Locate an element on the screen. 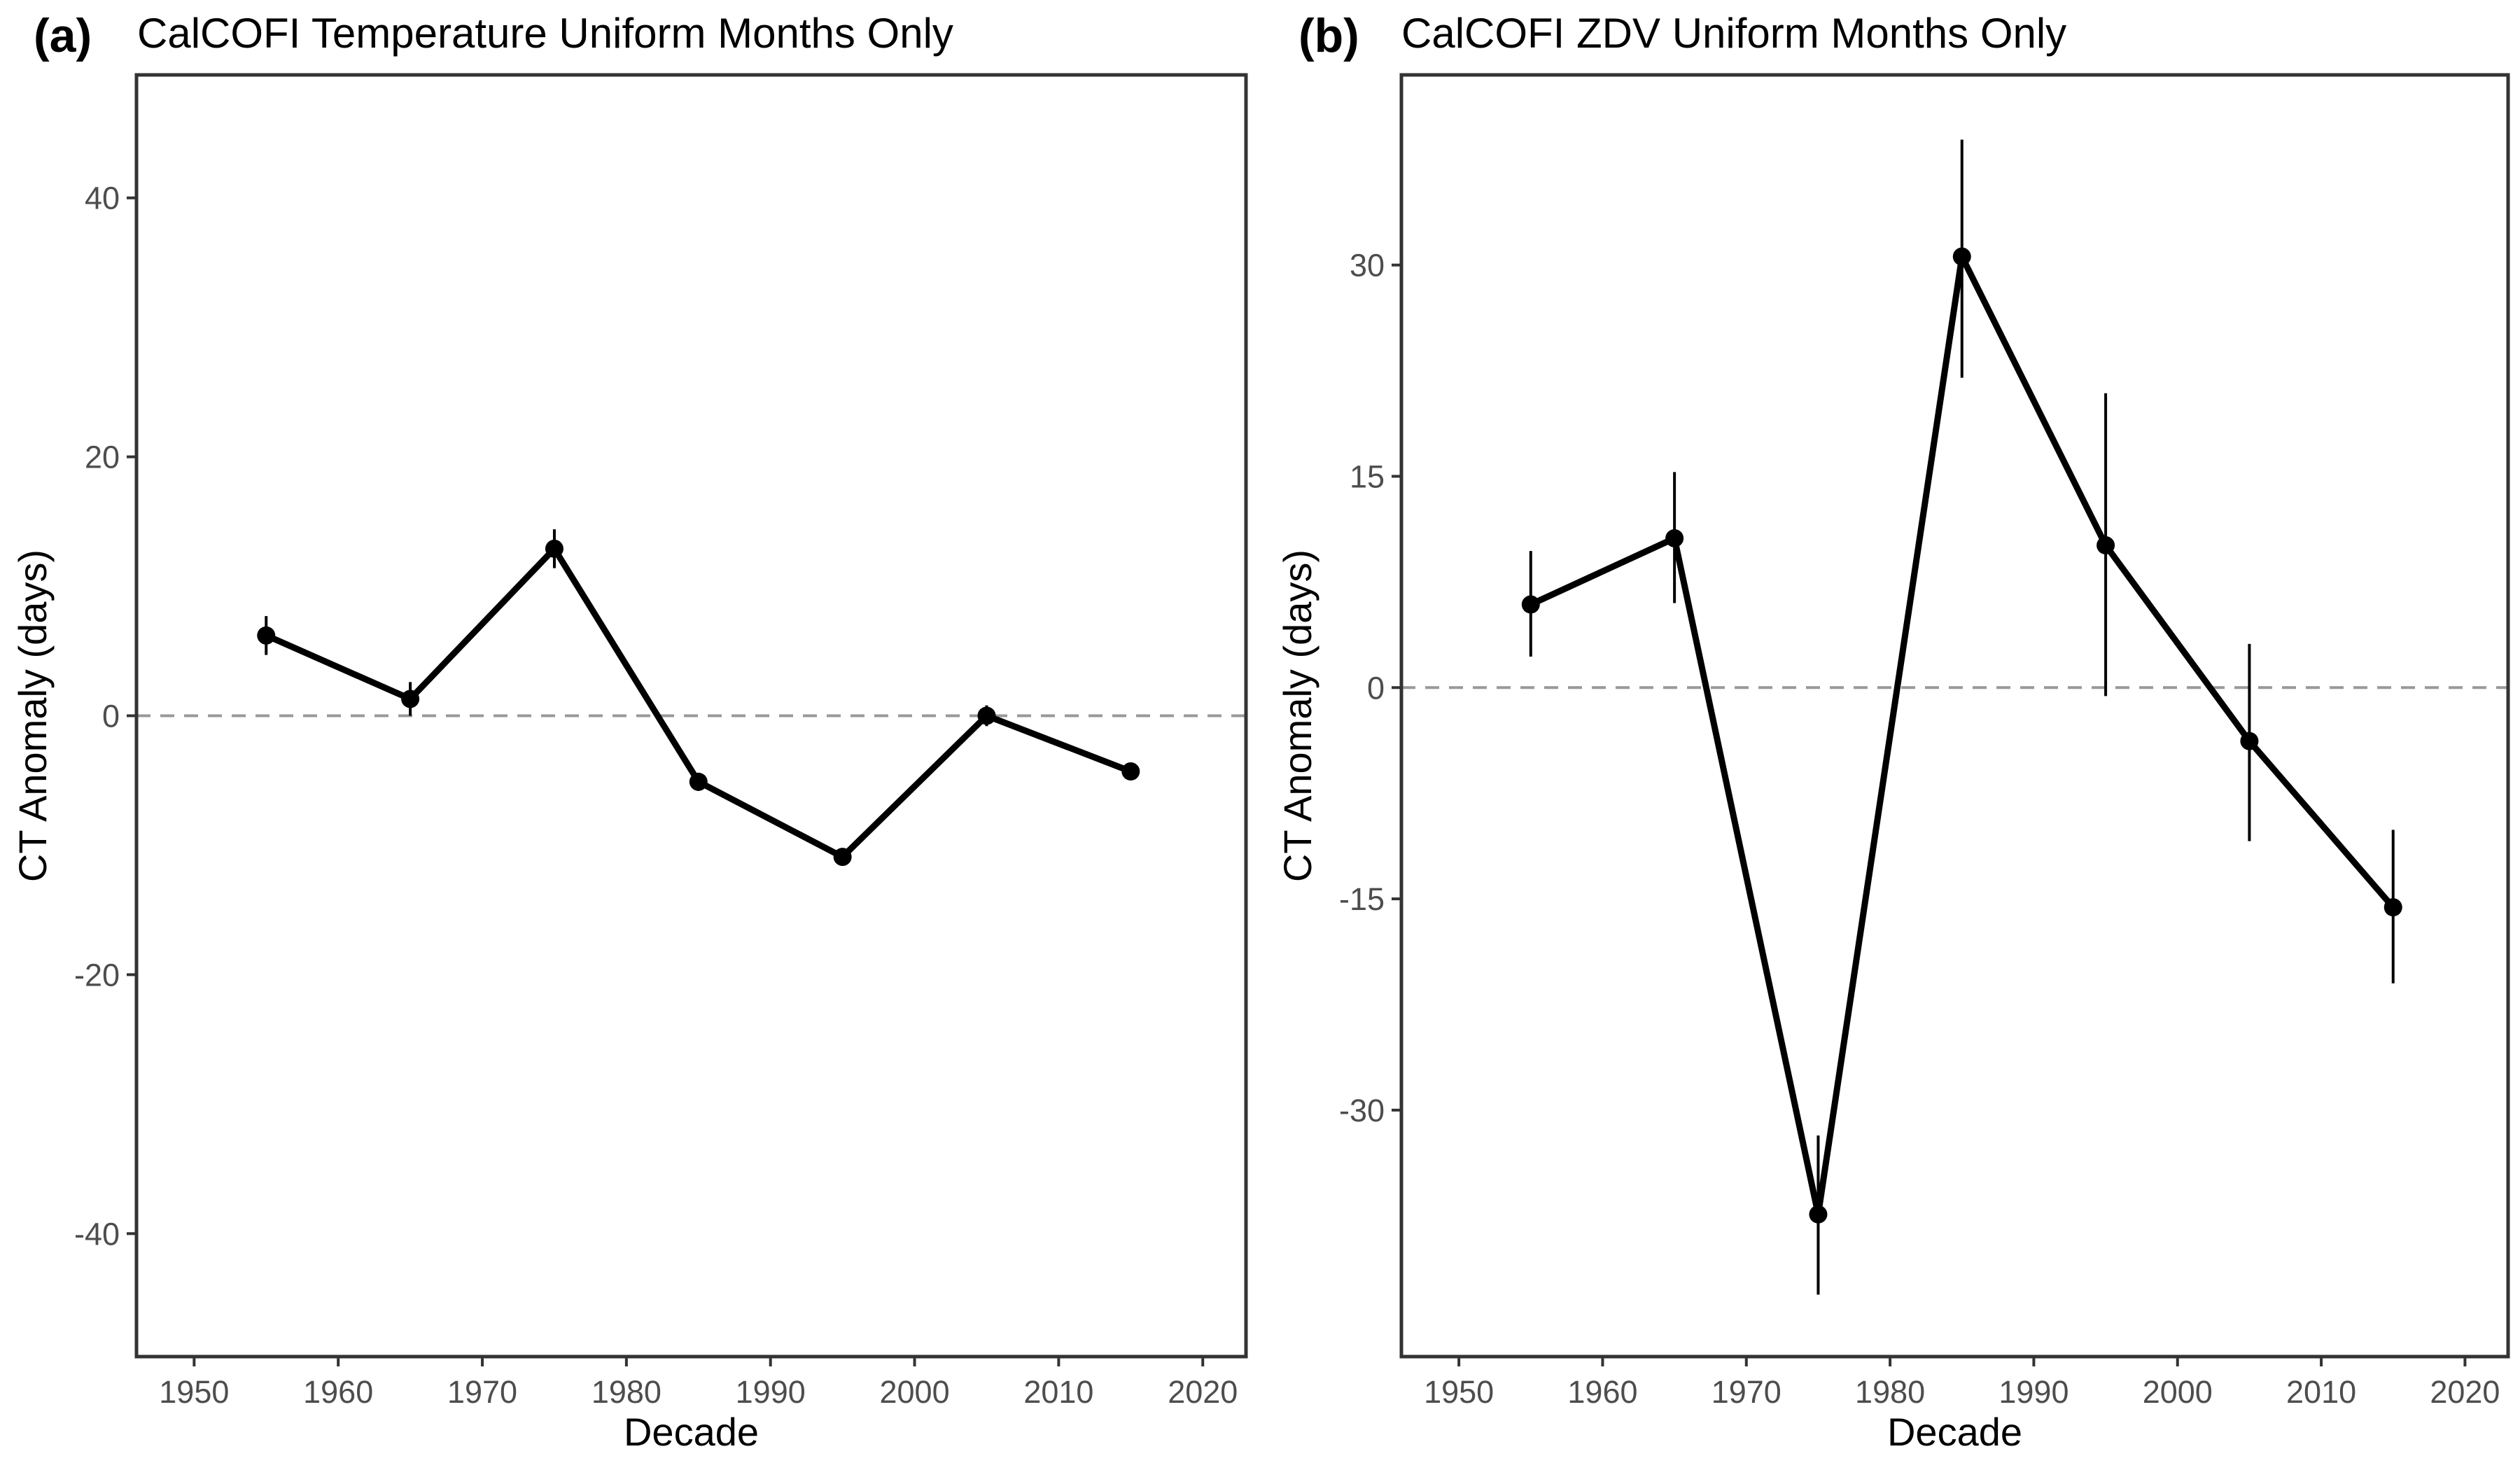 The image size is (2520, 1470). series-line is located at coordinates (698, 702).